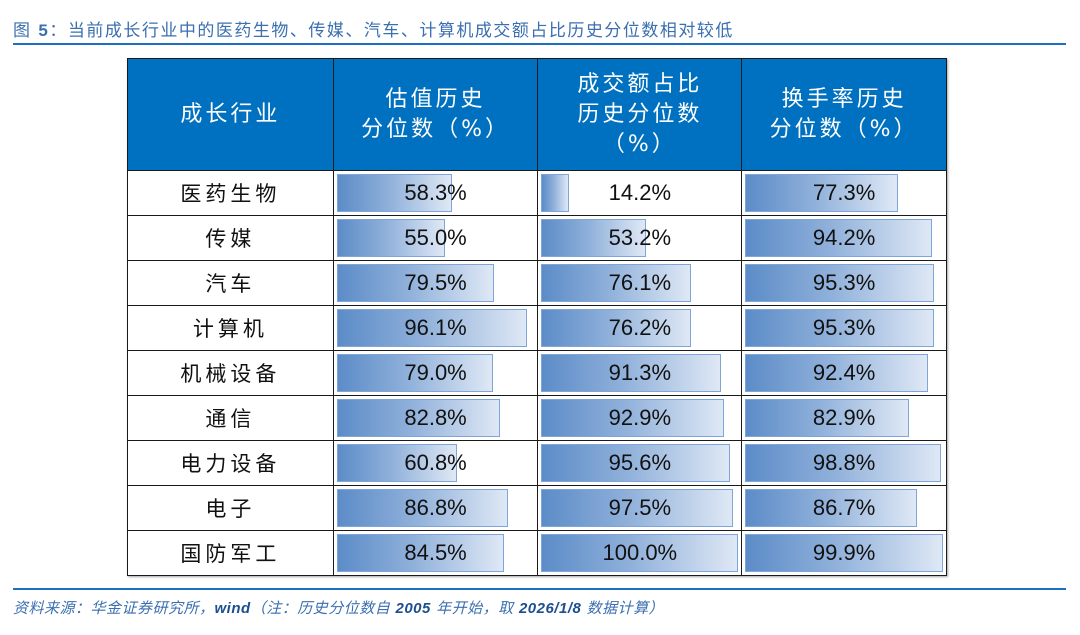 This screenshot has width=1080, height=635. I want to click on percentile-value: 79.0%, so click(435, 372).